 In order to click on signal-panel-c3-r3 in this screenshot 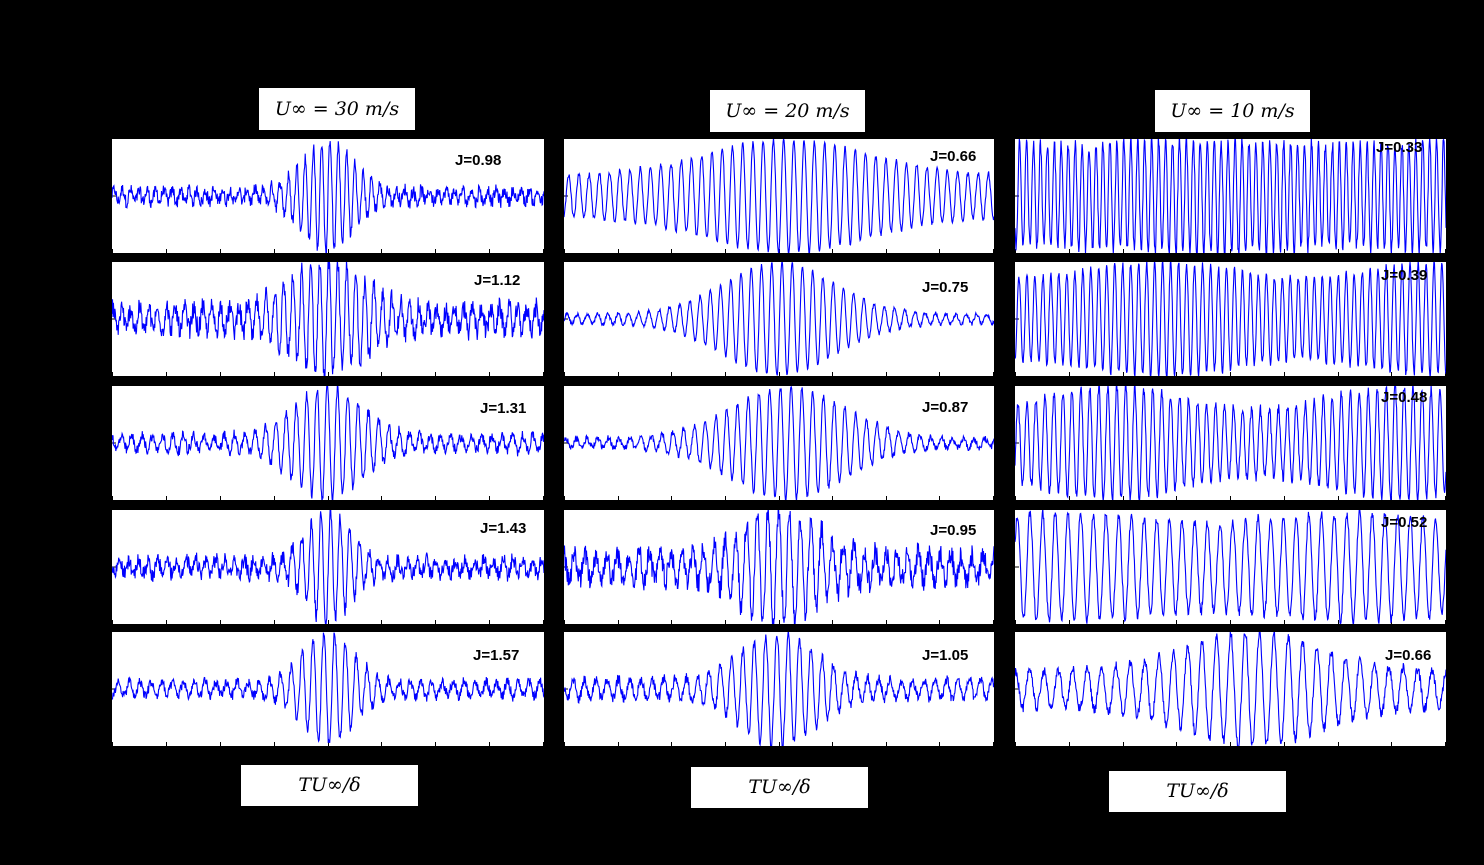, I will do `click(1230, 443)`.